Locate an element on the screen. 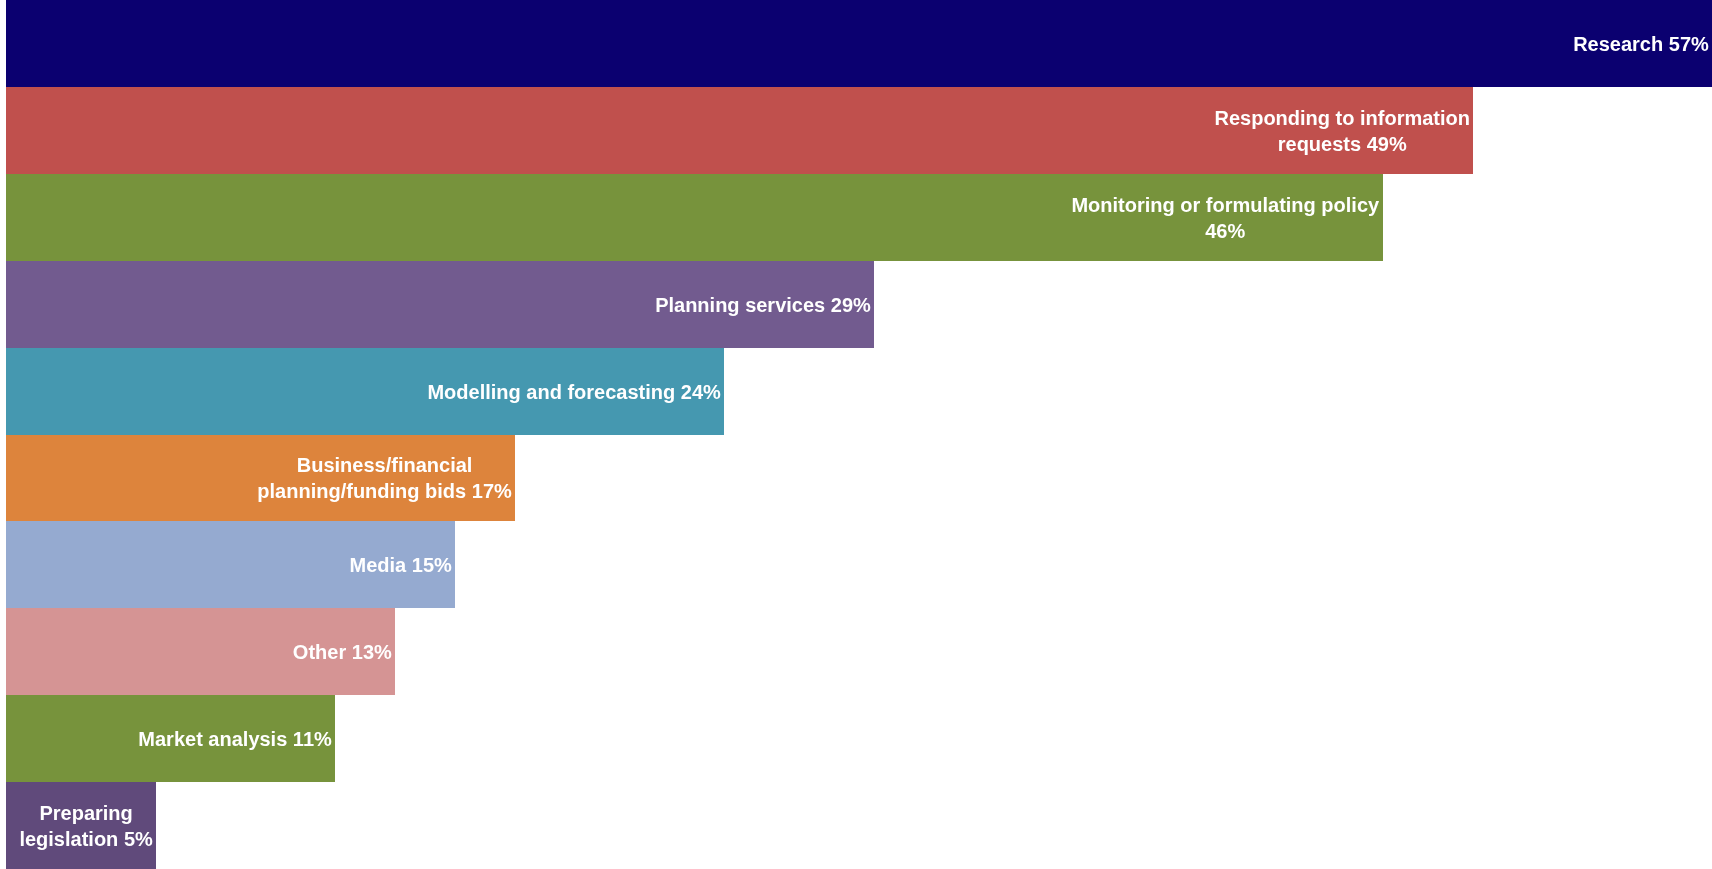  category-label: Research 57% is located at coordinates (1641, 43).